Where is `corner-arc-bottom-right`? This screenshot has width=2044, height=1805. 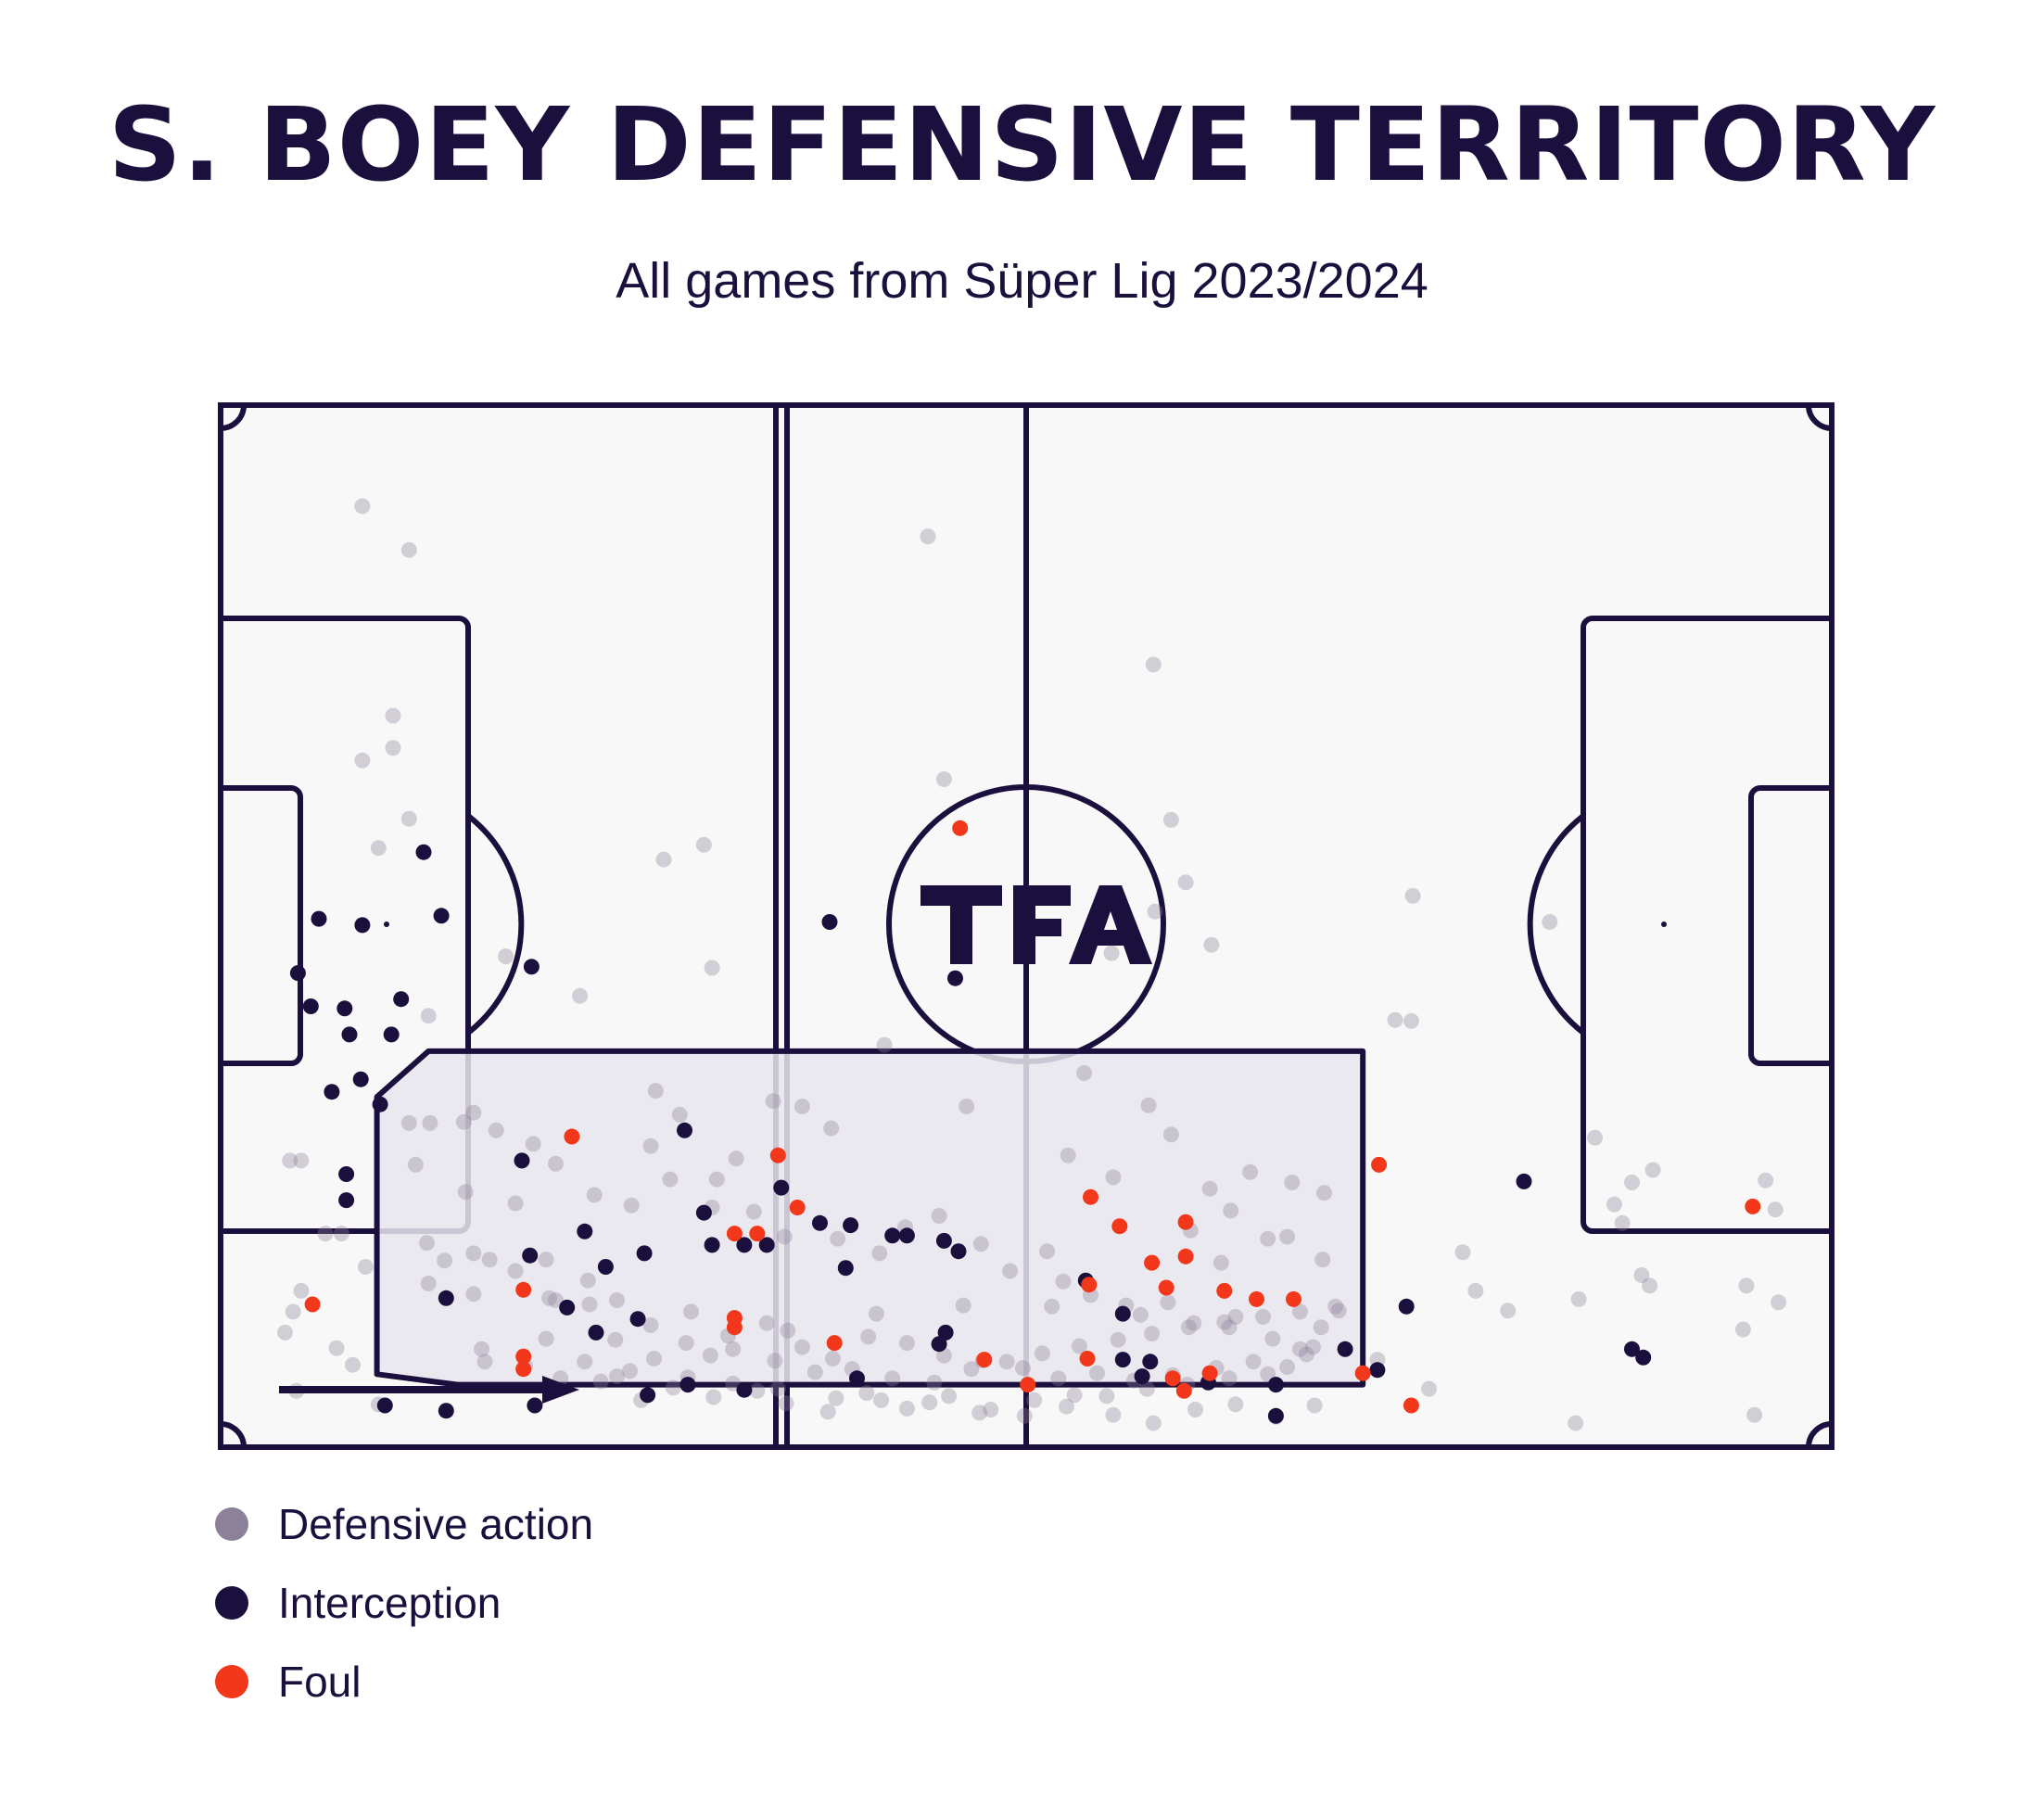 corner-arc-bottom-right is located at coordinates (1819, 1434).